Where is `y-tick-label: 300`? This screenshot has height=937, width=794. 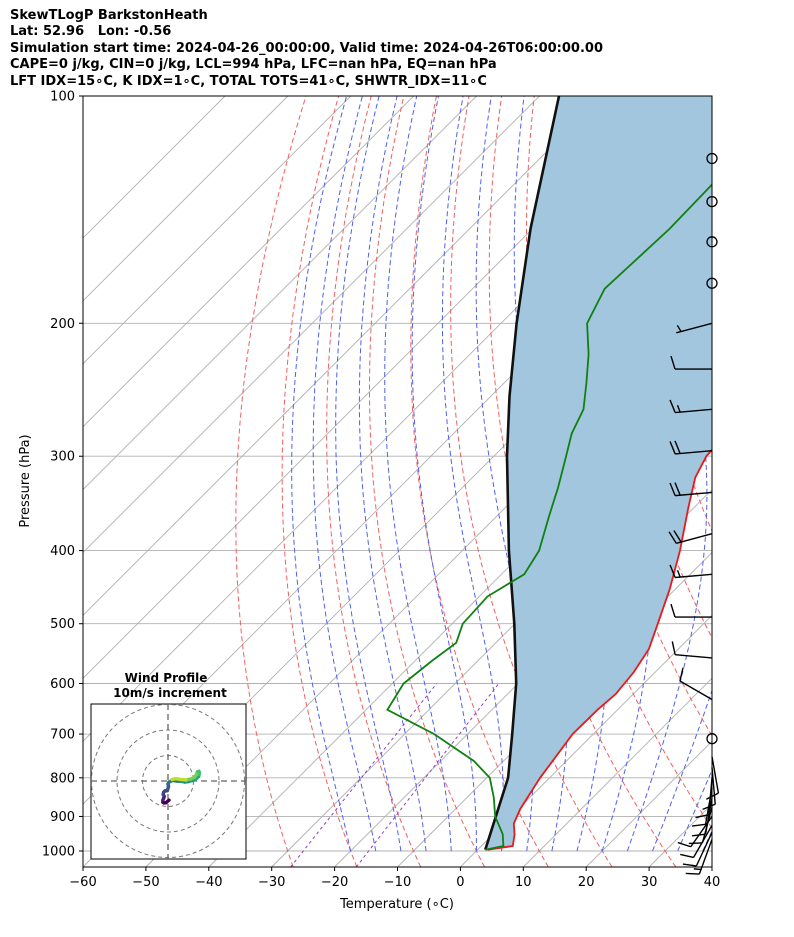
y-tick-label: 300 is located at coordinates (62, 457).